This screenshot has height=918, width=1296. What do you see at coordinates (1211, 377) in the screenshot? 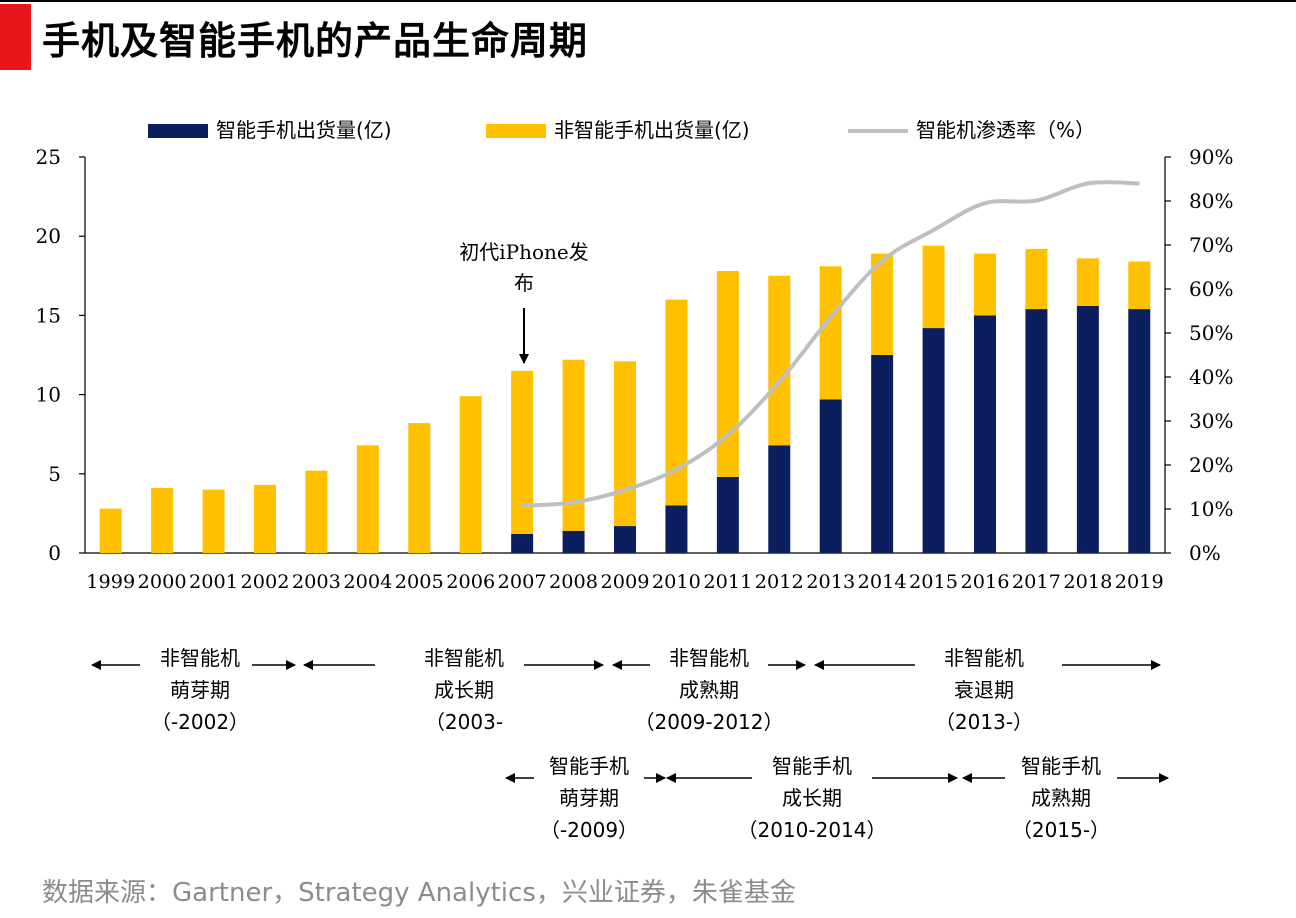
I see `right-axis-tick-label: 40%` at bounding box center [1211, 377].